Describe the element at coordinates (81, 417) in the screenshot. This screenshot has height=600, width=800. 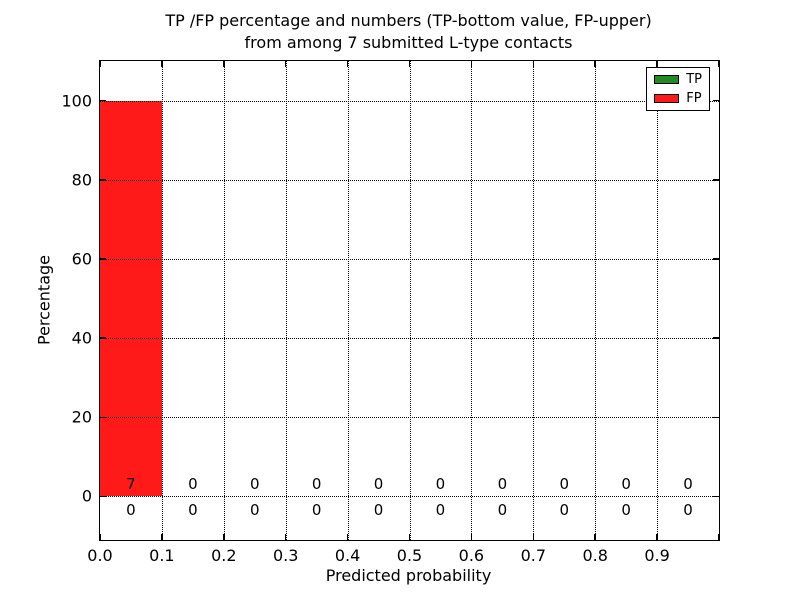
I see `y-tick-label: 20` at that location.